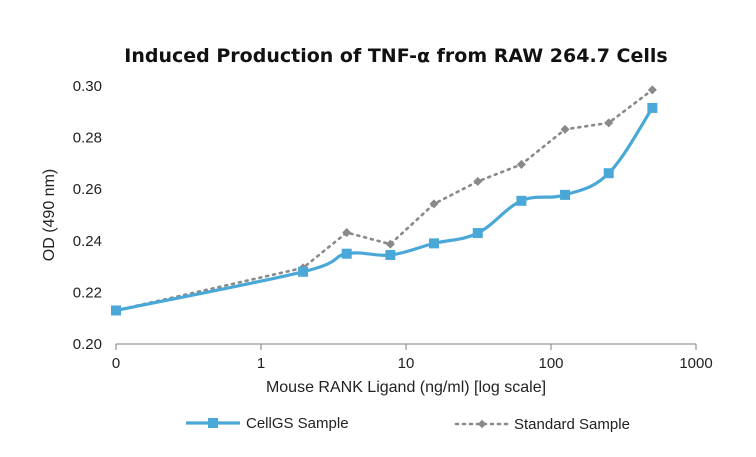 The width and height of the screenshot is (756, 457). I want to click on legend-item-standard-sample: Standard Sample, so click(542, 424).